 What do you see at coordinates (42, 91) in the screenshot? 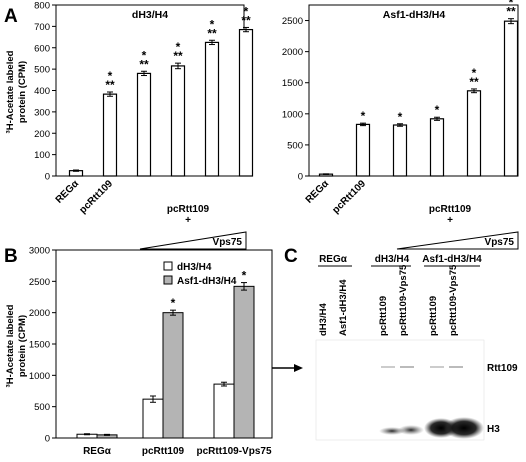
I see `y-tick-label: 400` at bounding box center [42, 91].